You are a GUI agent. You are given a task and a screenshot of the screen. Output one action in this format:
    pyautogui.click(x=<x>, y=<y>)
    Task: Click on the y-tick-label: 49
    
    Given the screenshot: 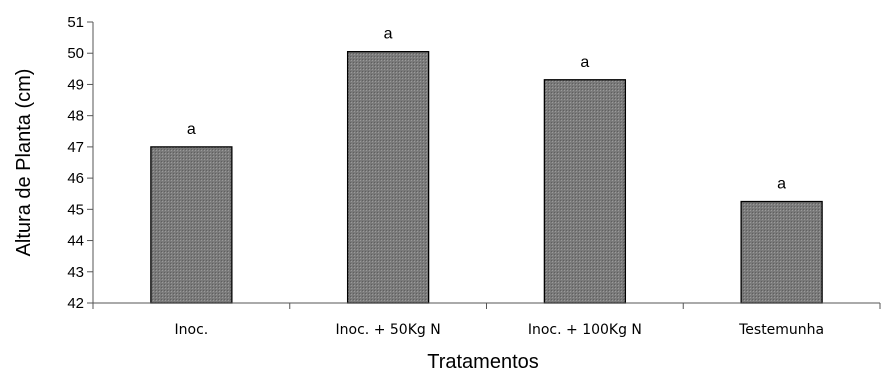 What is the action you would take?
    pyautogui.click(x=75, y=84)
    